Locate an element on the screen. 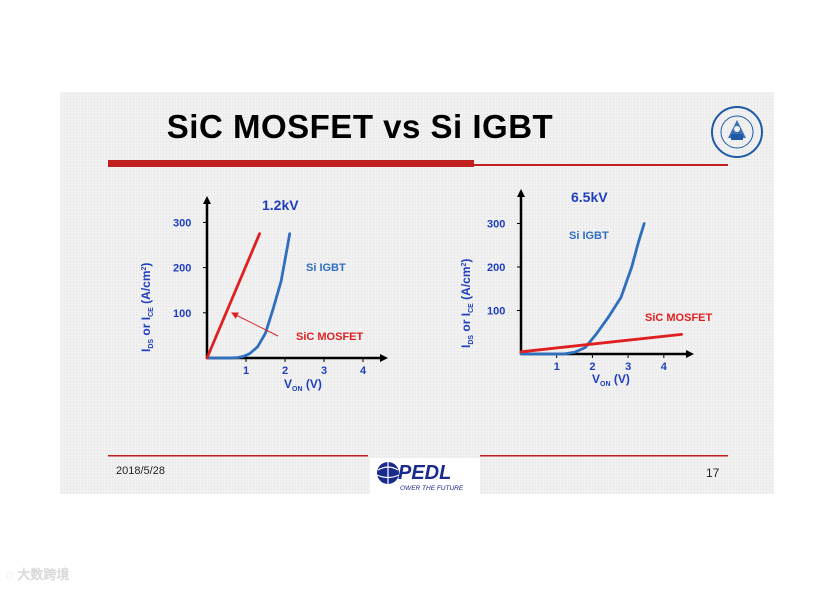 This screenshot has width=836, height=591. chart2-ytick-label-200: 200 is located at coordinates (496, 268).